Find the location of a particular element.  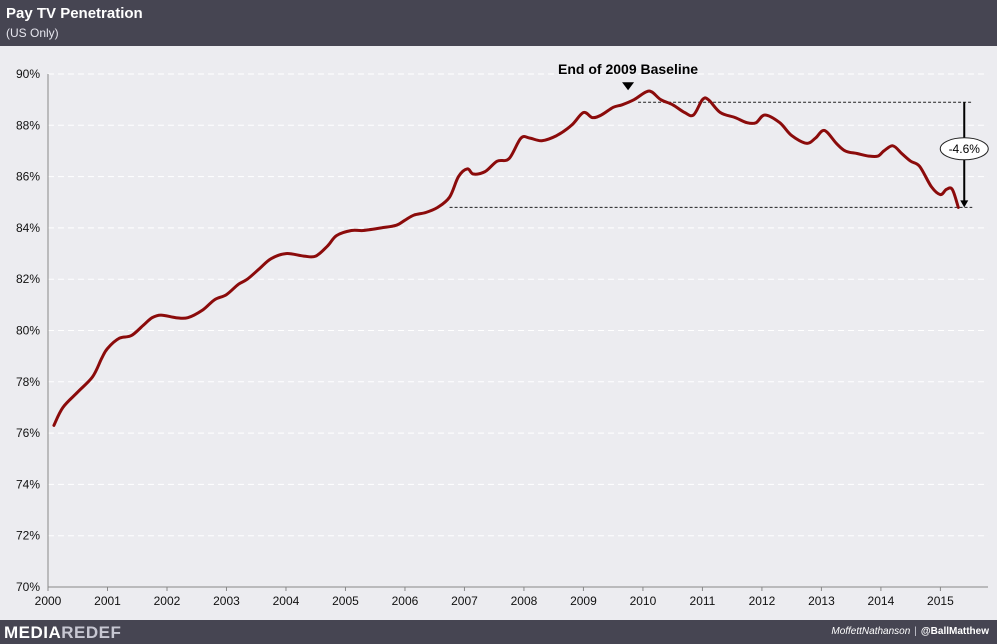

x-tick-label: 2002 is located at coordinates (167, 601).